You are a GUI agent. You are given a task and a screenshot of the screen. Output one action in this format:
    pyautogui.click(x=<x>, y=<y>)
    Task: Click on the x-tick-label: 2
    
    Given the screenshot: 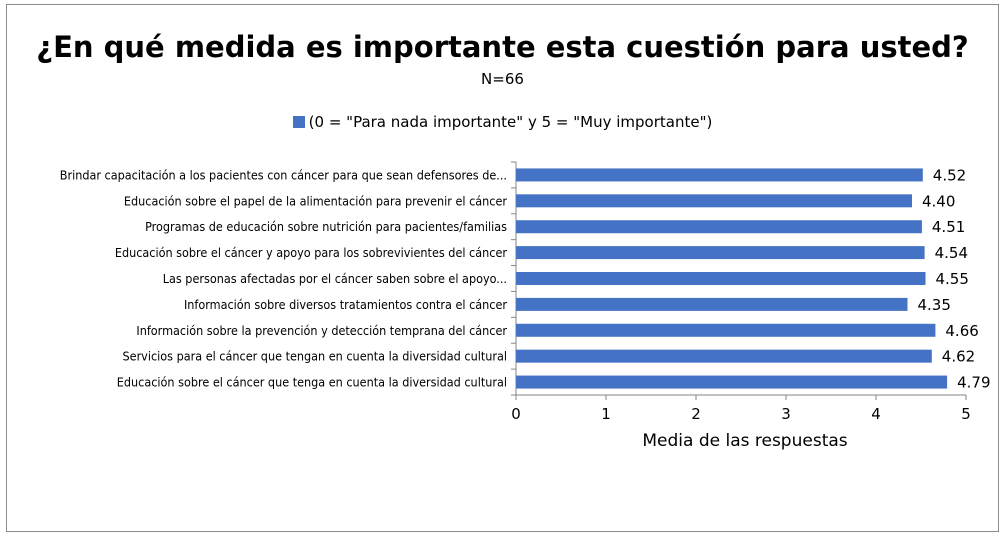 What is the action you would take?
    pyautogui.click(x=696, y=414)
    